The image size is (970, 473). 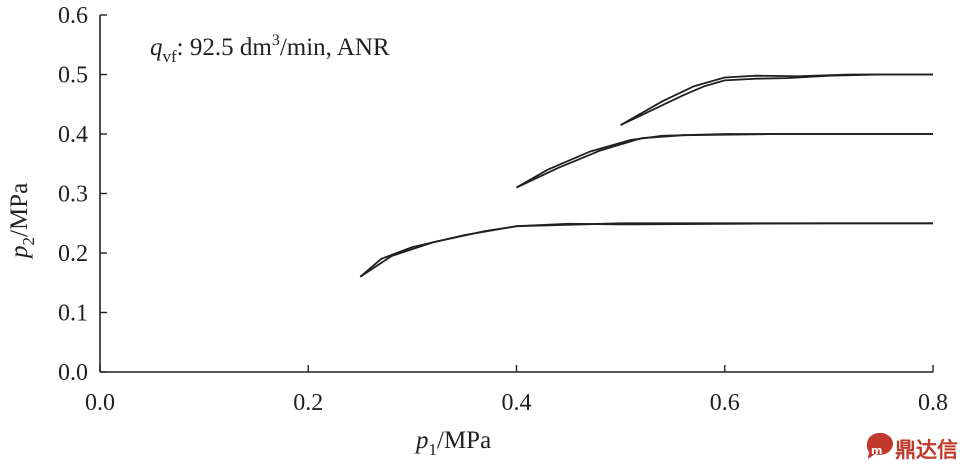 I want to click on chart-annotation: qvf: 92.5 dm3/min, ANR, so click(x=270, y=49).